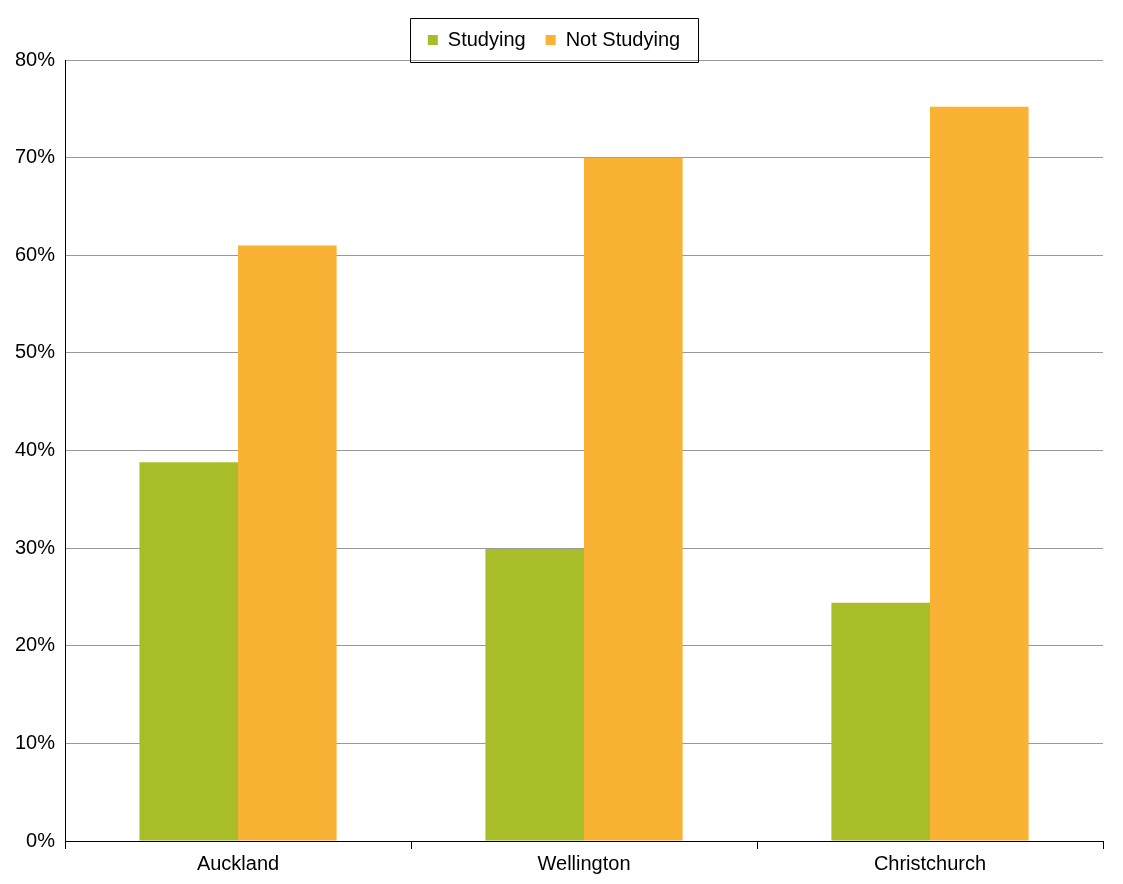 Image resolution: width=1123 pixels, height=884 pixels. Describe the element at coordinates (35, 156) in the screenshot. I see `y-tick-label: 70%` at that location.